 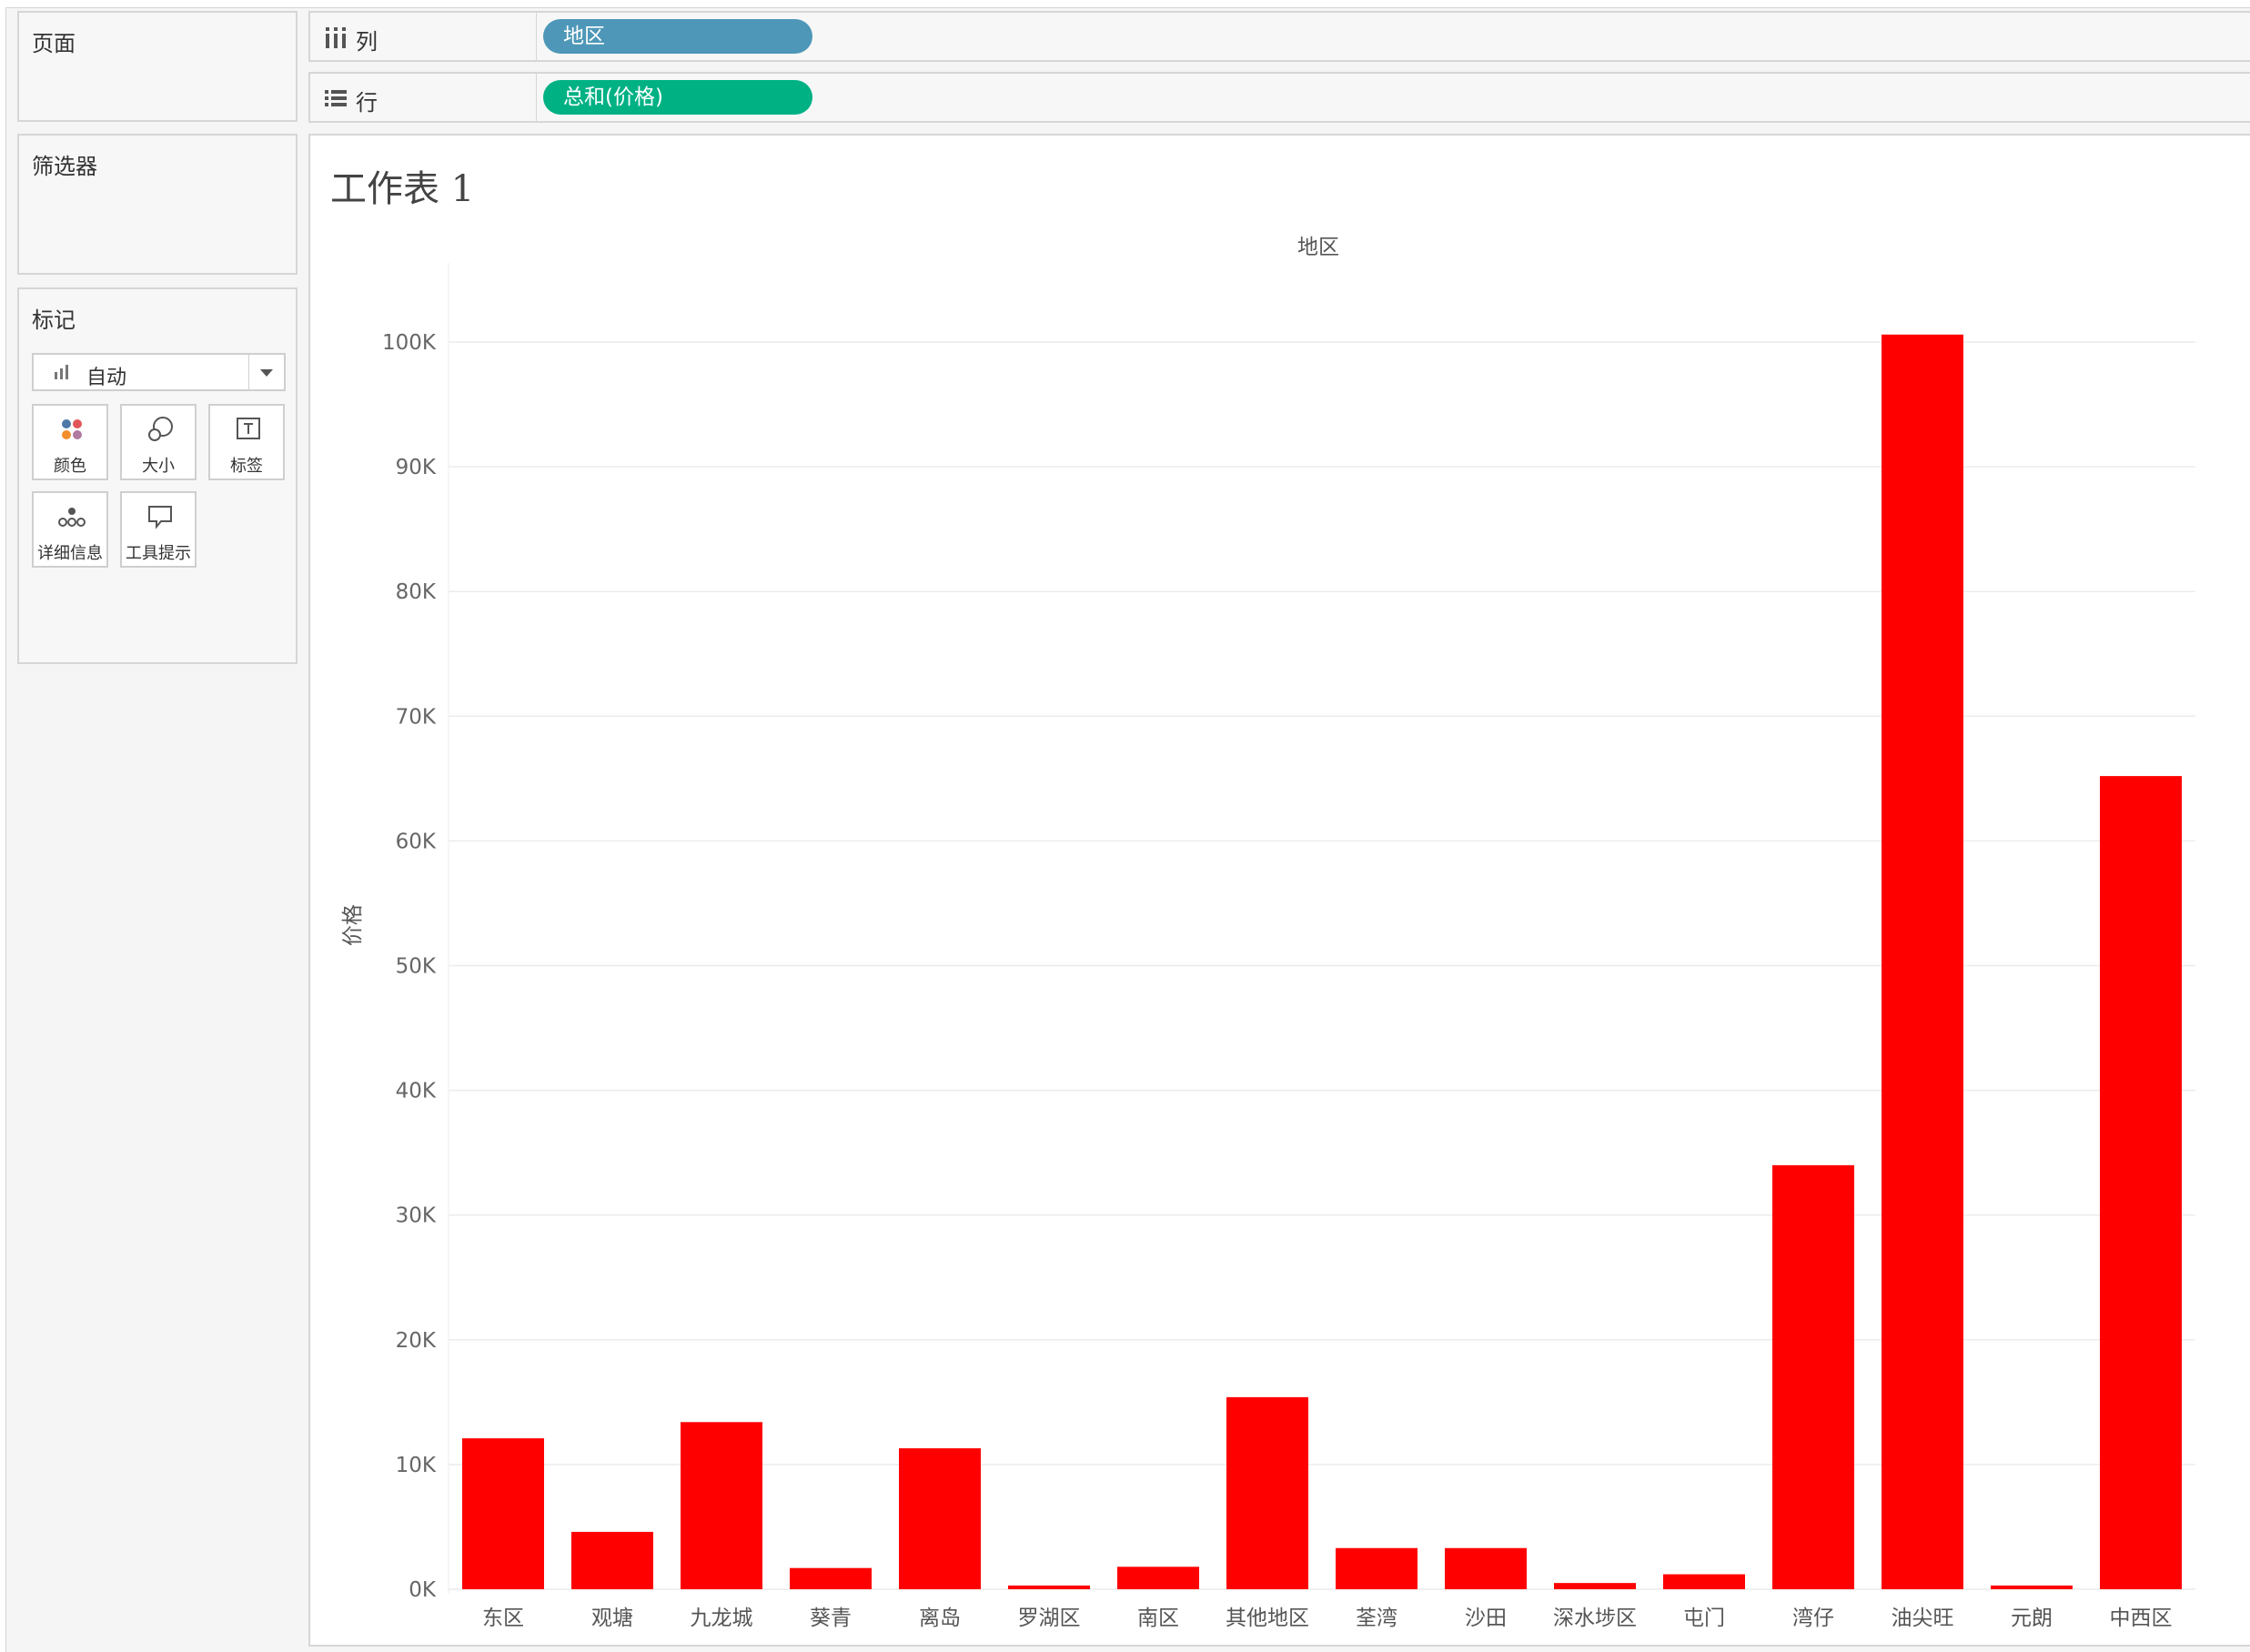 What do you see at coordinates (1704, 1618) in the screenshot?
I see `x-tick-label: 屯门` at bounding box center [1704, 1618].